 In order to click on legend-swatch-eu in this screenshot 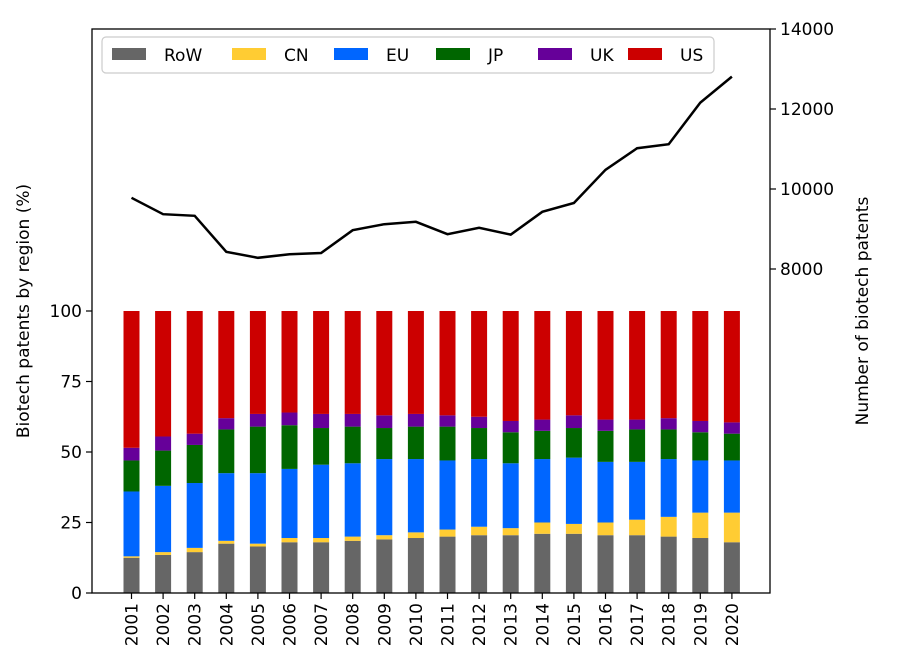, I will do `click(351, 54)`.